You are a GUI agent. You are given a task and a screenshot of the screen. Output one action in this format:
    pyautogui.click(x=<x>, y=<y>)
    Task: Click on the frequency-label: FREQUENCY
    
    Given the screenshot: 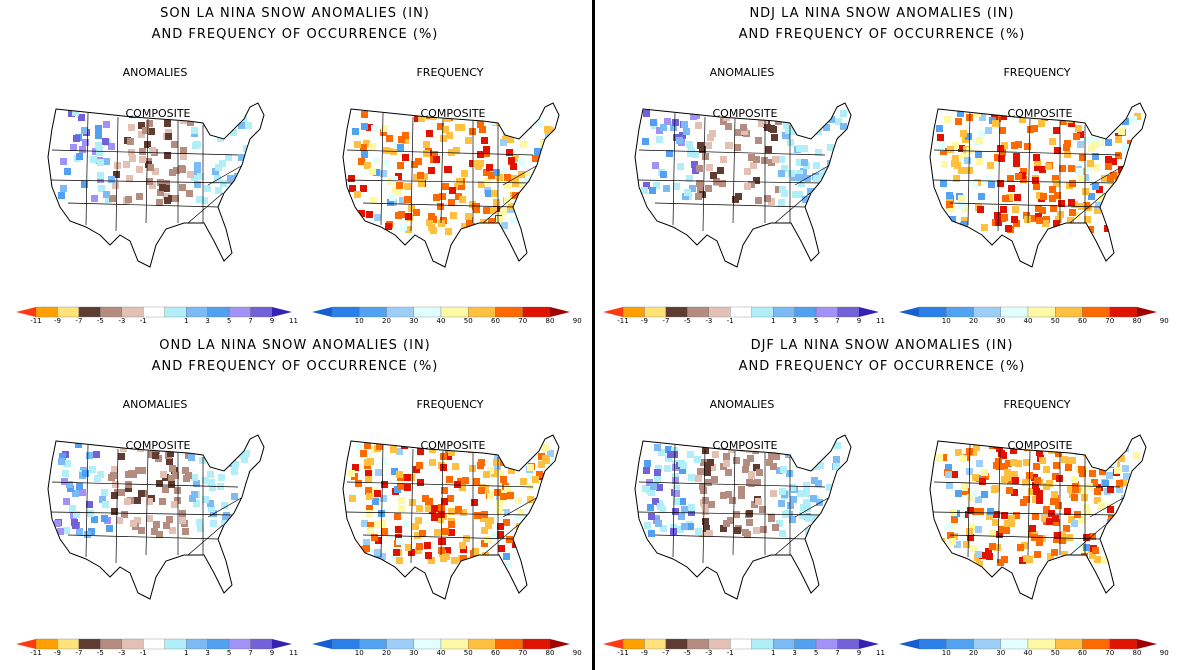 What is the action you would take?
    pyautogui.click(x=1037, y=404)
    